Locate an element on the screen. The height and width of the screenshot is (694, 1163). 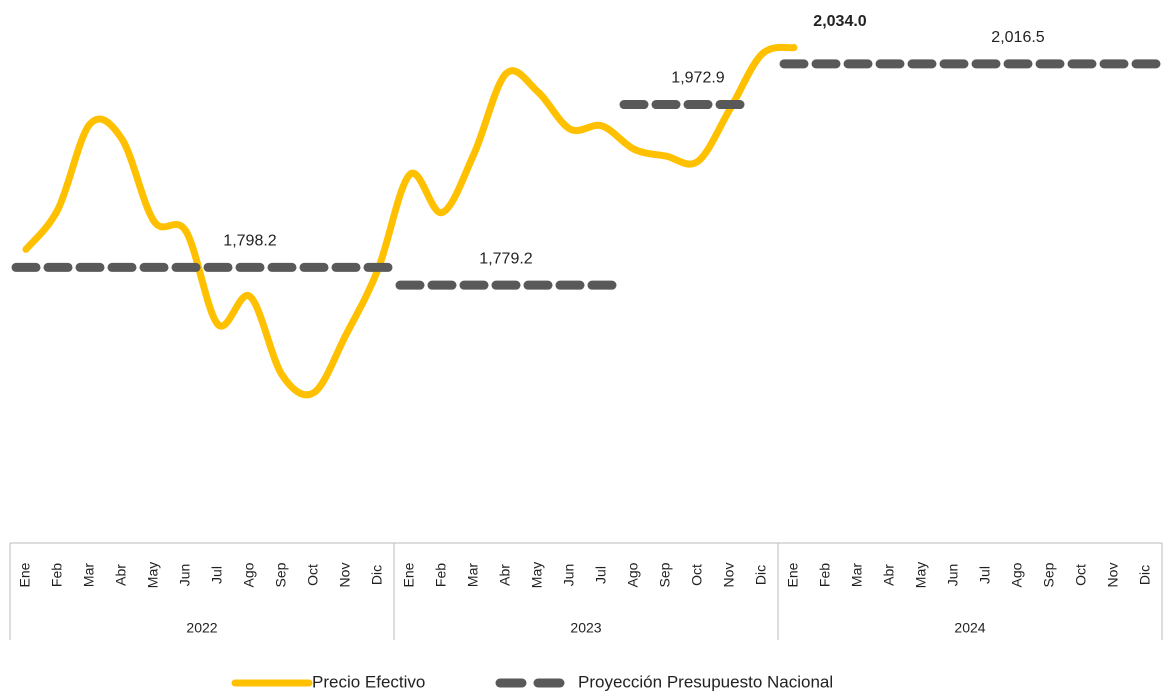
x-axis is located at coordinates (586, 591).